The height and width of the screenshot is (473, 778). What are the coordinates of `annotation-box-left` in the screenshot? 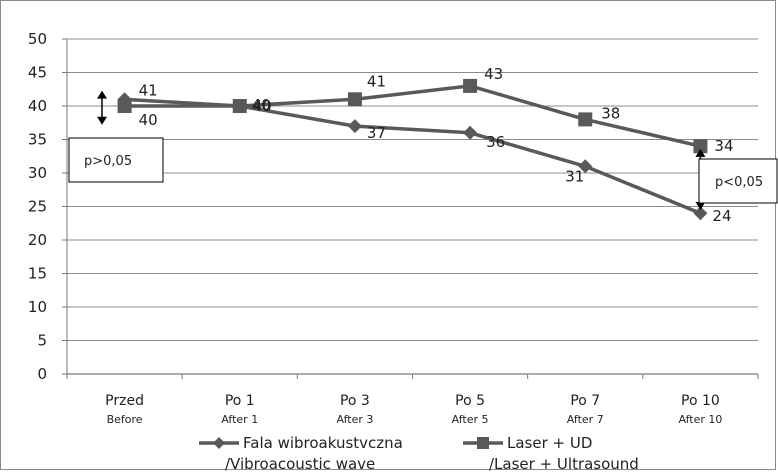 It's located at (116, 160).